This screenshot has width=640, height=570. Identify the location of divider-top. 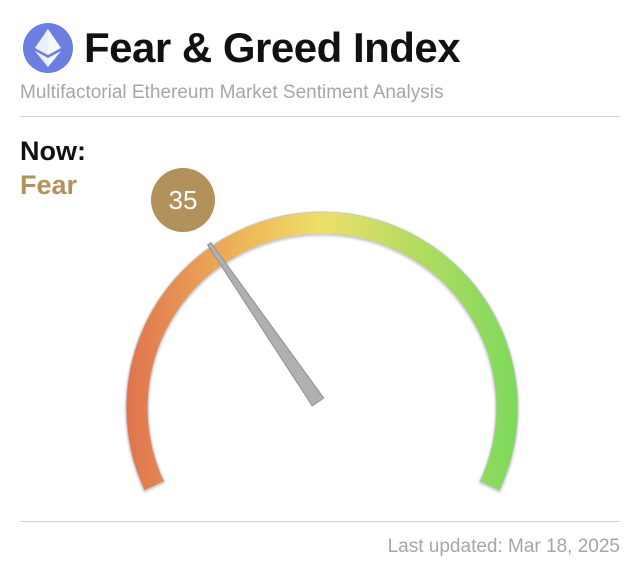
(320, 116).